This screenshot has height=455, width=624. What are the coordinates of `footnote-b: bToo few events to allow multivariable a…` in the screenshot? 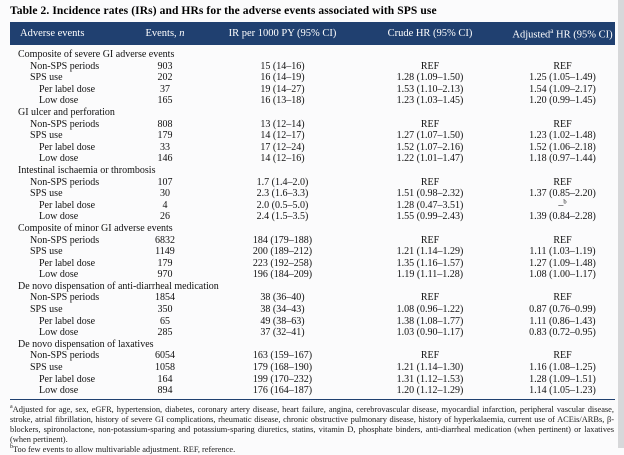 It's located at (123, 449).